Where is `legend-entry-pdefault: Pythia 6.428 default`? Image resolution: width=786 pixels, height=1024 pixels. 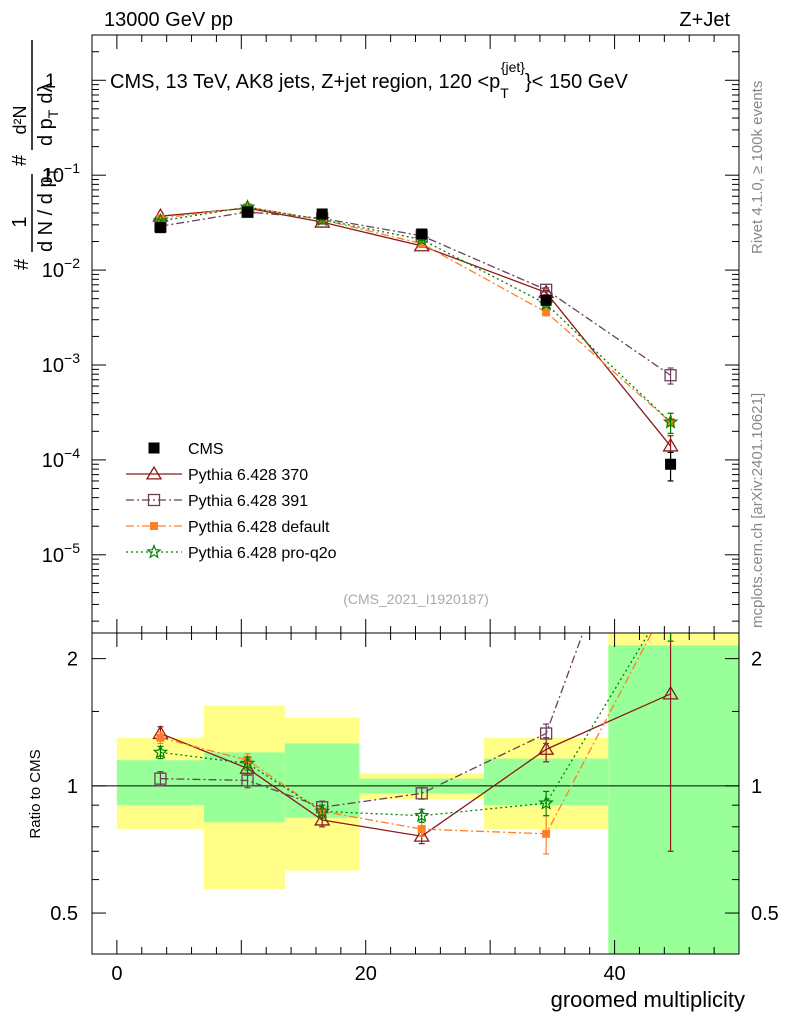 legend-entry-pdefault: Pythia 6.428 default is located at coordinates (228, 527).